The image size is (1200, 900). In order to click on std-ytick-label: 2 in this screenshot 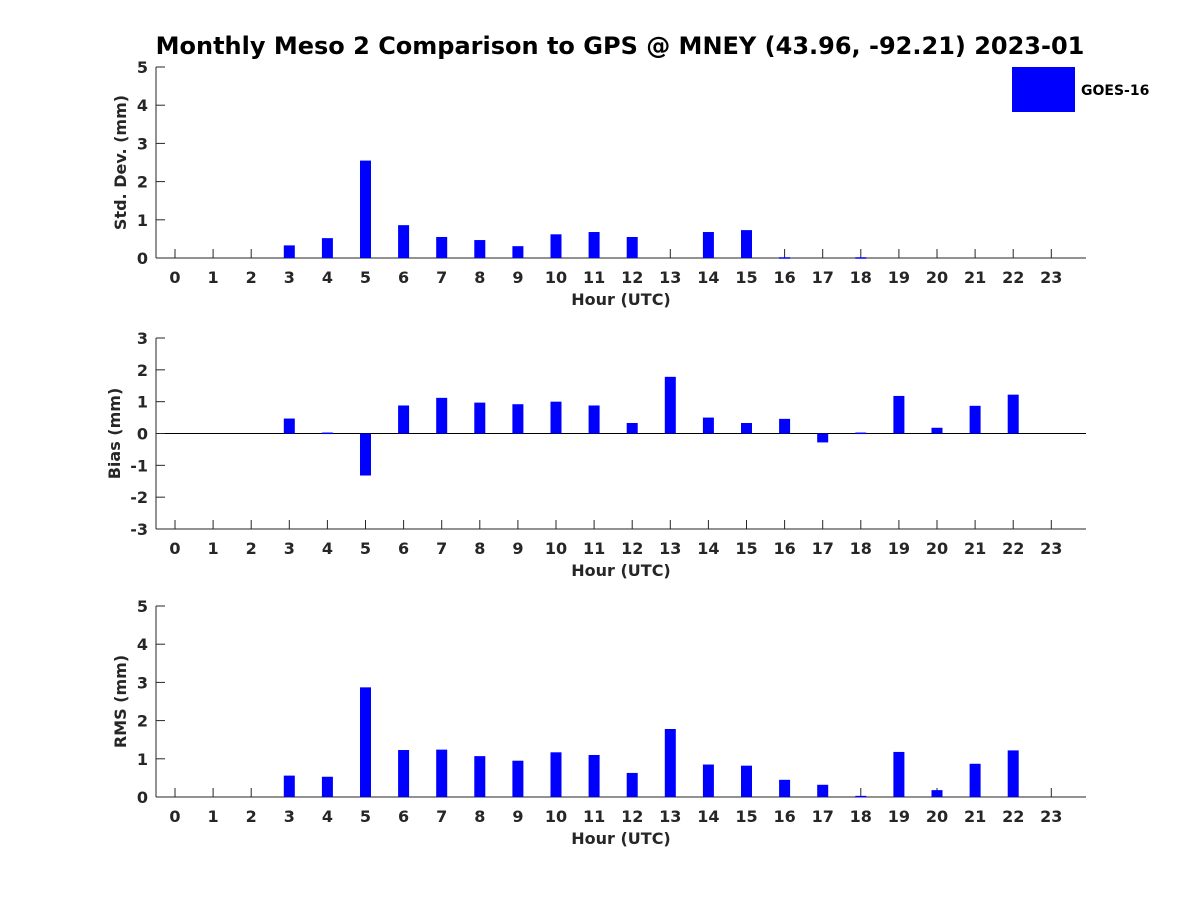, I will do `click(142, 182)`.